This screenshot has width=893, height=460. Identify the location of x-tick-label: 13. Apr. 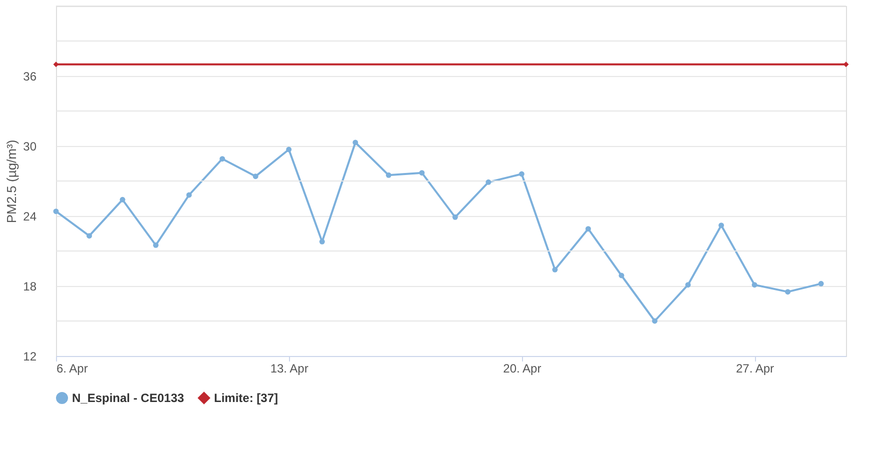
(289, 369).